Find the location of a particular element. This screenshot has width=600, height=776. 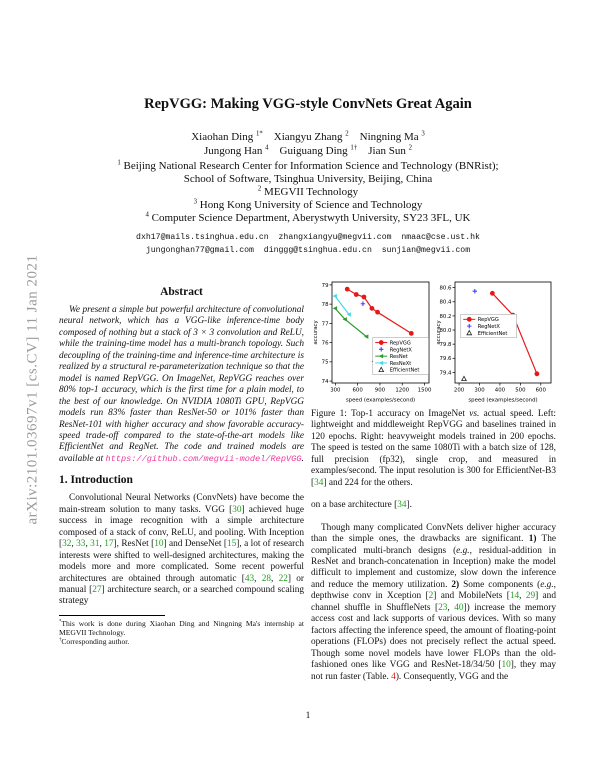

text-segment: vs. is located at coordinates (474, 414).